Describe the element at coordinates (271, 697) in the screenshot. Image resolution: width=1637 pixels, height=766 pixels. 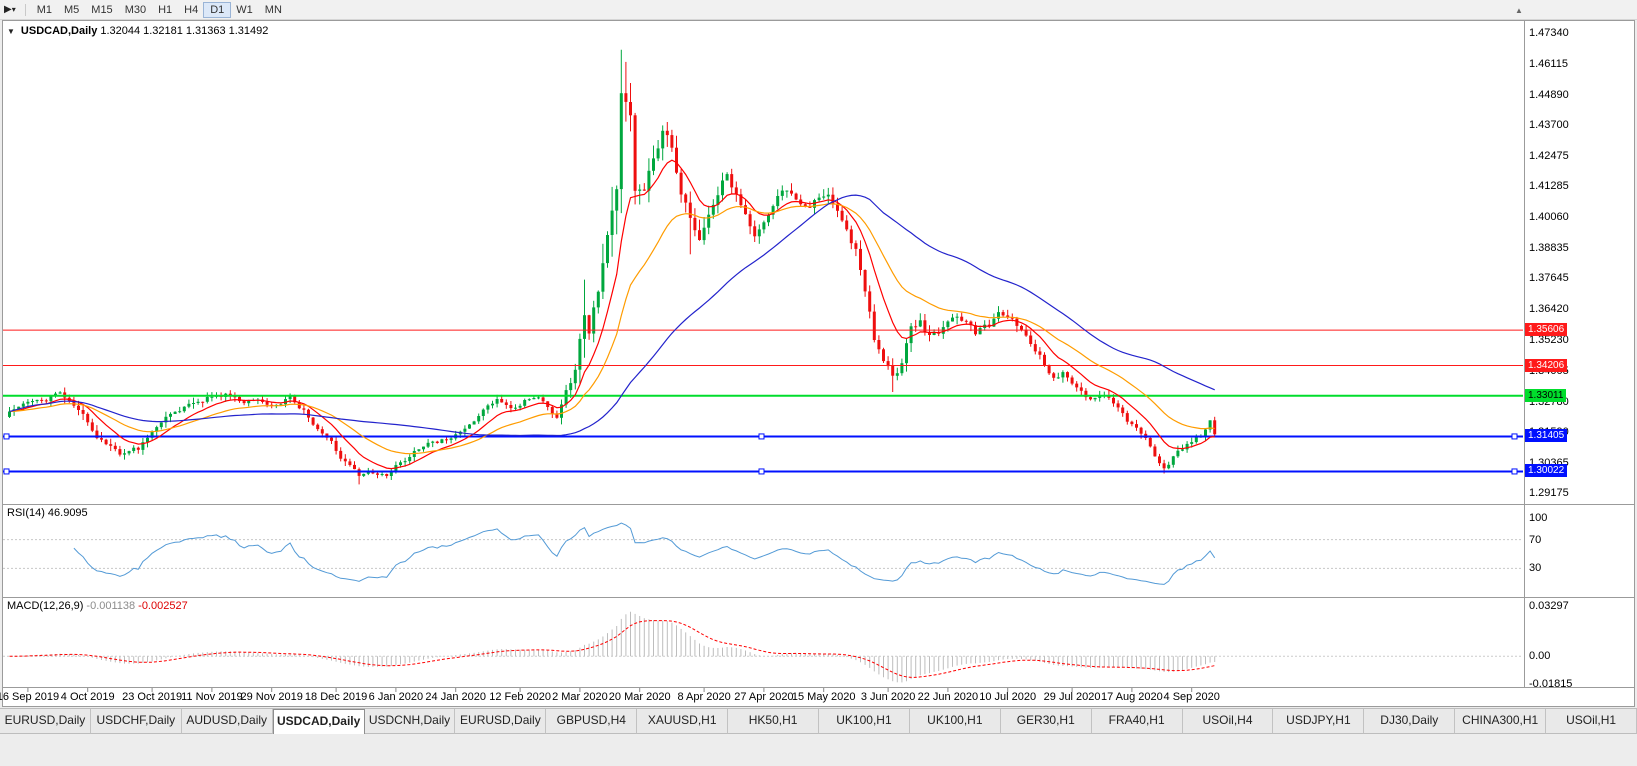
I see `date-axis-label: 29 Nov 2019` at that location.